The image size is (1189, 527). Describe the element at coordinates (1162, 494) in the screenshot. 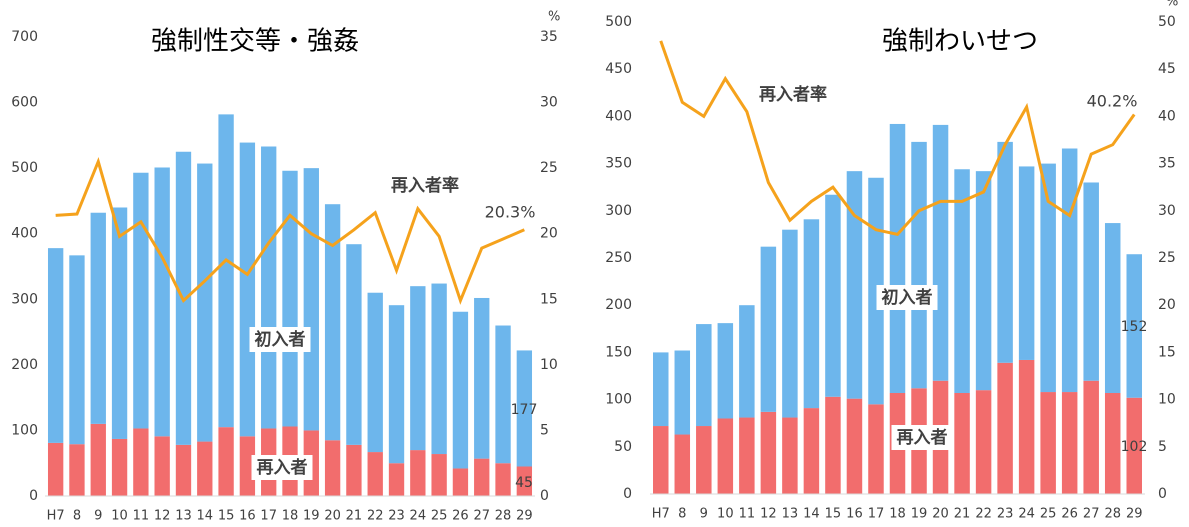

I see `y2-tick-label: 0` at that location.